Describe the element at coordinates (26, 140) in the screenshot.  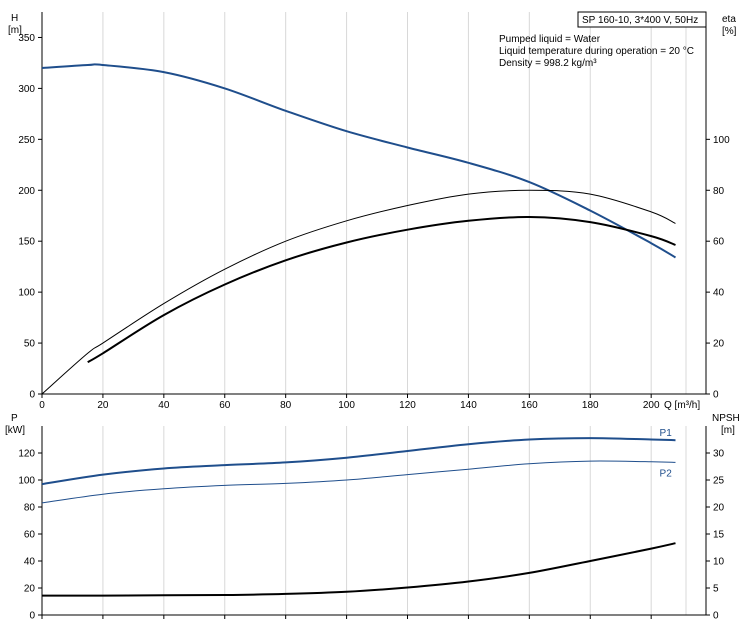
I see `left-tick-label: 250` at that location.